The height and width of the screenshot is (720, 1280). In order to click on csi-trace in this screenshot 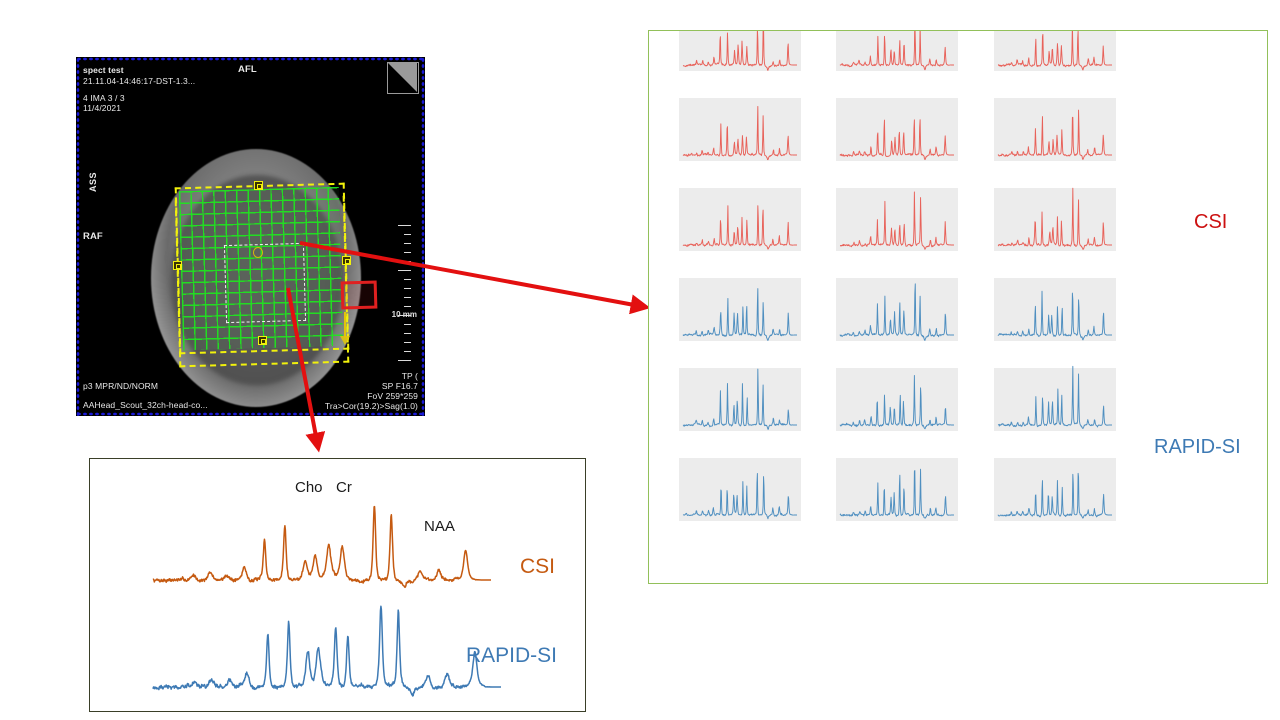, I will do `click(322, 547)`.